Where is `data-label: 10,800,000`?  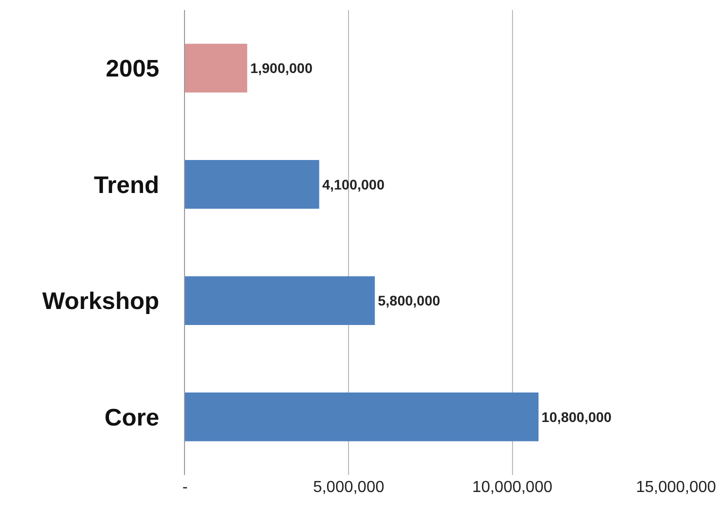 data-label: 10,800,000 is located at coordinates (577, 416).